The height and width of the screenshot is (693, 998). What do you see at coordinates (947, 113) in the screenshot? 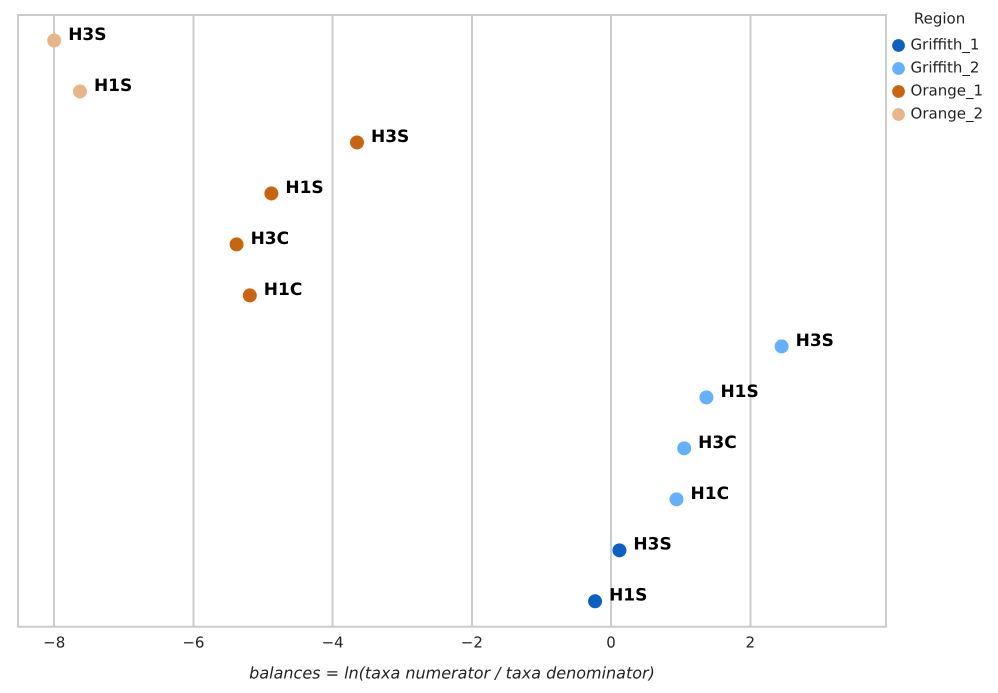
I see `legend-label: Orange_2` at bounding box center [947, 113].